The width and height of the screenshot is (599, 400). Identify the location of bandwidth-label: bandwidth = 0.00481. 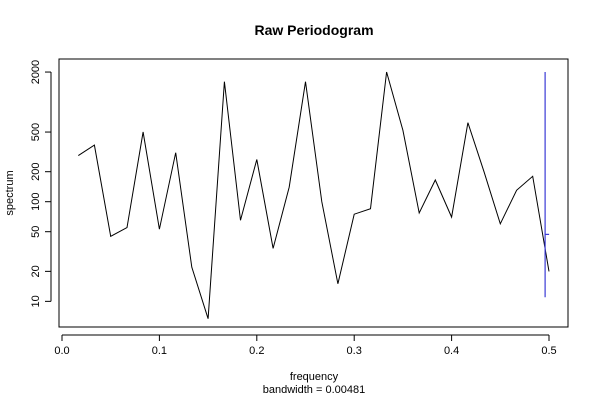
(314, 390).